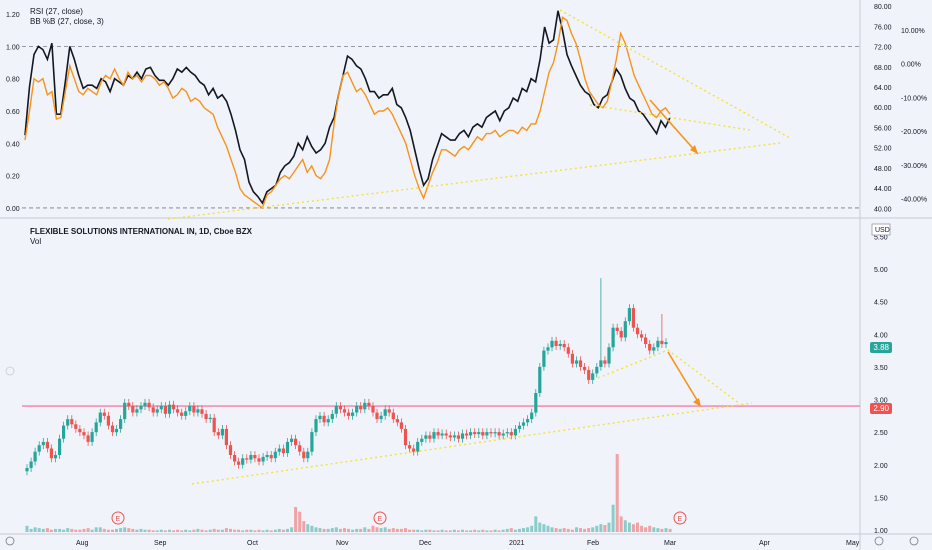 The height and width of the screenshot is (550, 932). Describe the element at coordinates (13, 47) in the screenshot. I see `indicator-left-tick: 1.00` at that location.